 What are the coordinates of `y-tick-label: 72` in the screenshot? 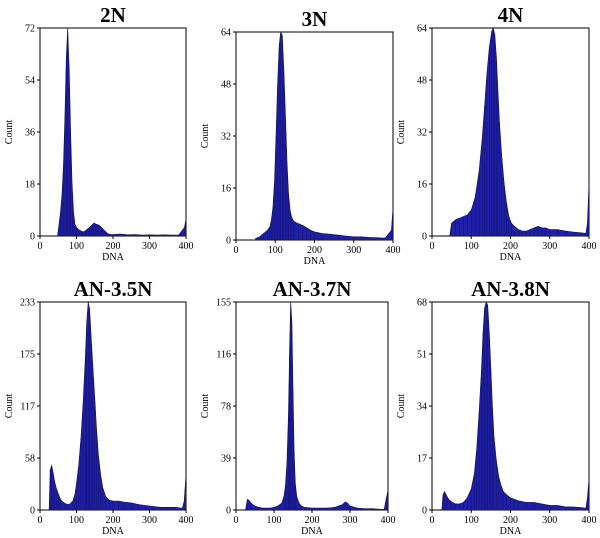 It's located at (30, 29).